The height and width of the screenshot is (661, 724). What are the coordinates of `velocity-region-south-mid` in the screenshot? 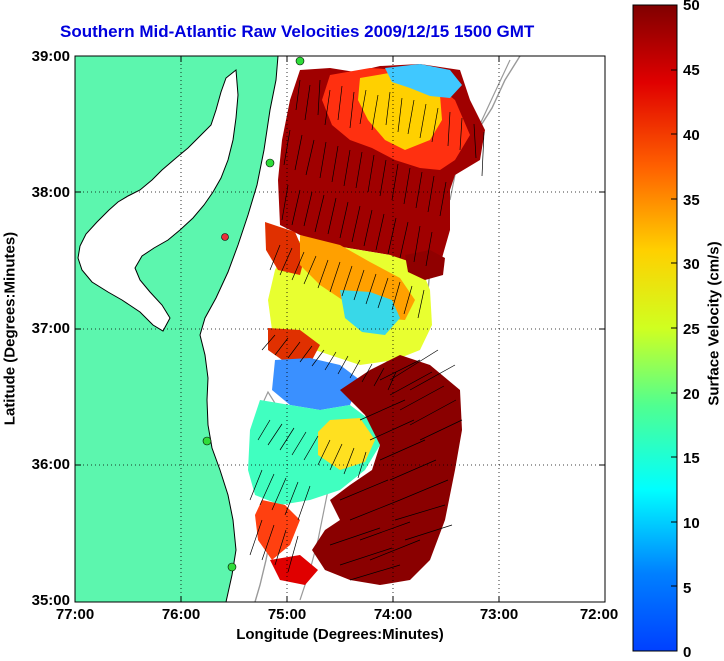 It's located at (346, 444).